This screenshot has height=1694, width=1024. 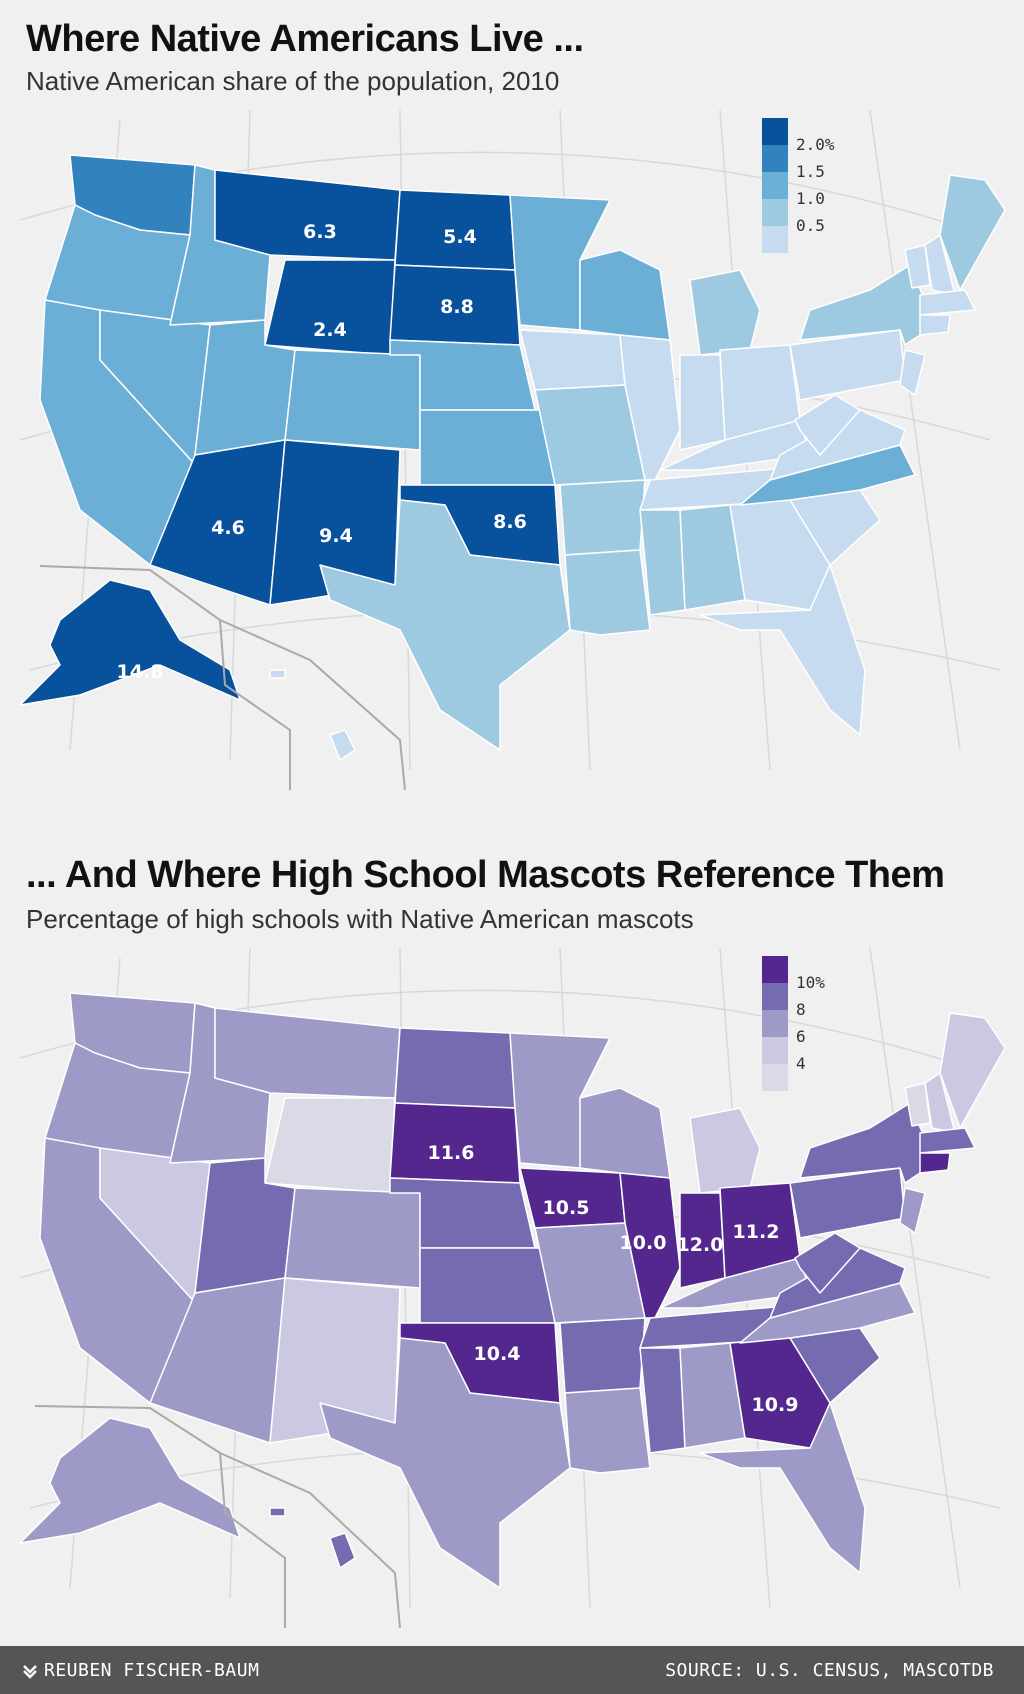 I want to click on map1-value-label-south-dakota: 8.8, so click(x=457, y=307).